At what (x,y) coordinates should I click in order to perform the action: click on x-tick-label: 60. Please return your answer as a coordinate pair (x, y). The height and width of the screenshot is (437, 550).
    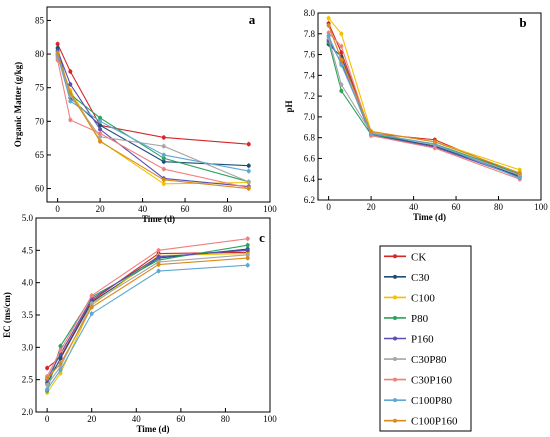
    Looking at the image, I should click on (457, 207).